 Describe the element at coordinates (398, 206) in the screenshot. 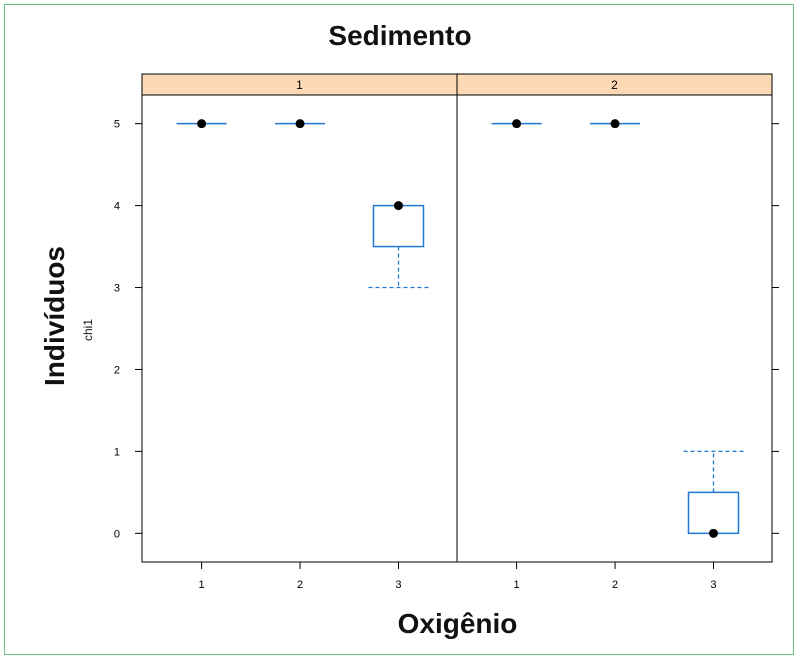

I see `median-dot-p1-x3` at that location.